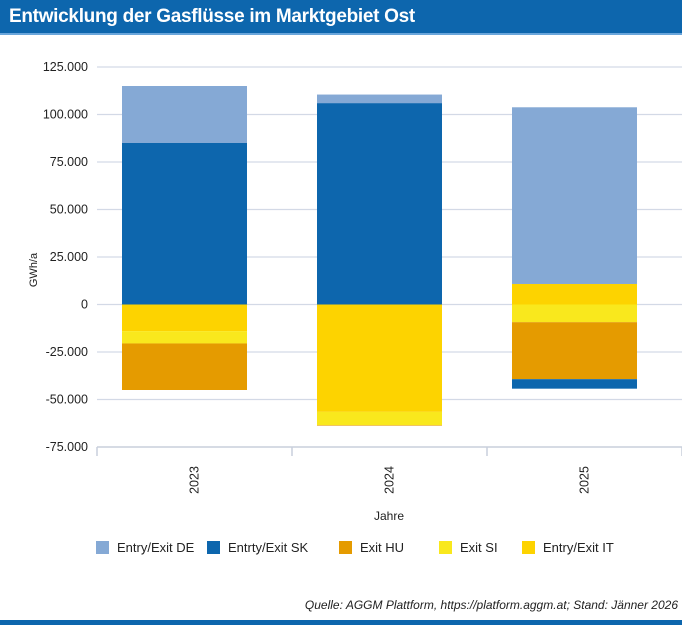  Describe the element at coordinates (379, 99) in the screenshot. I see `bar-segment-entry-exit-de-2024` at that location.